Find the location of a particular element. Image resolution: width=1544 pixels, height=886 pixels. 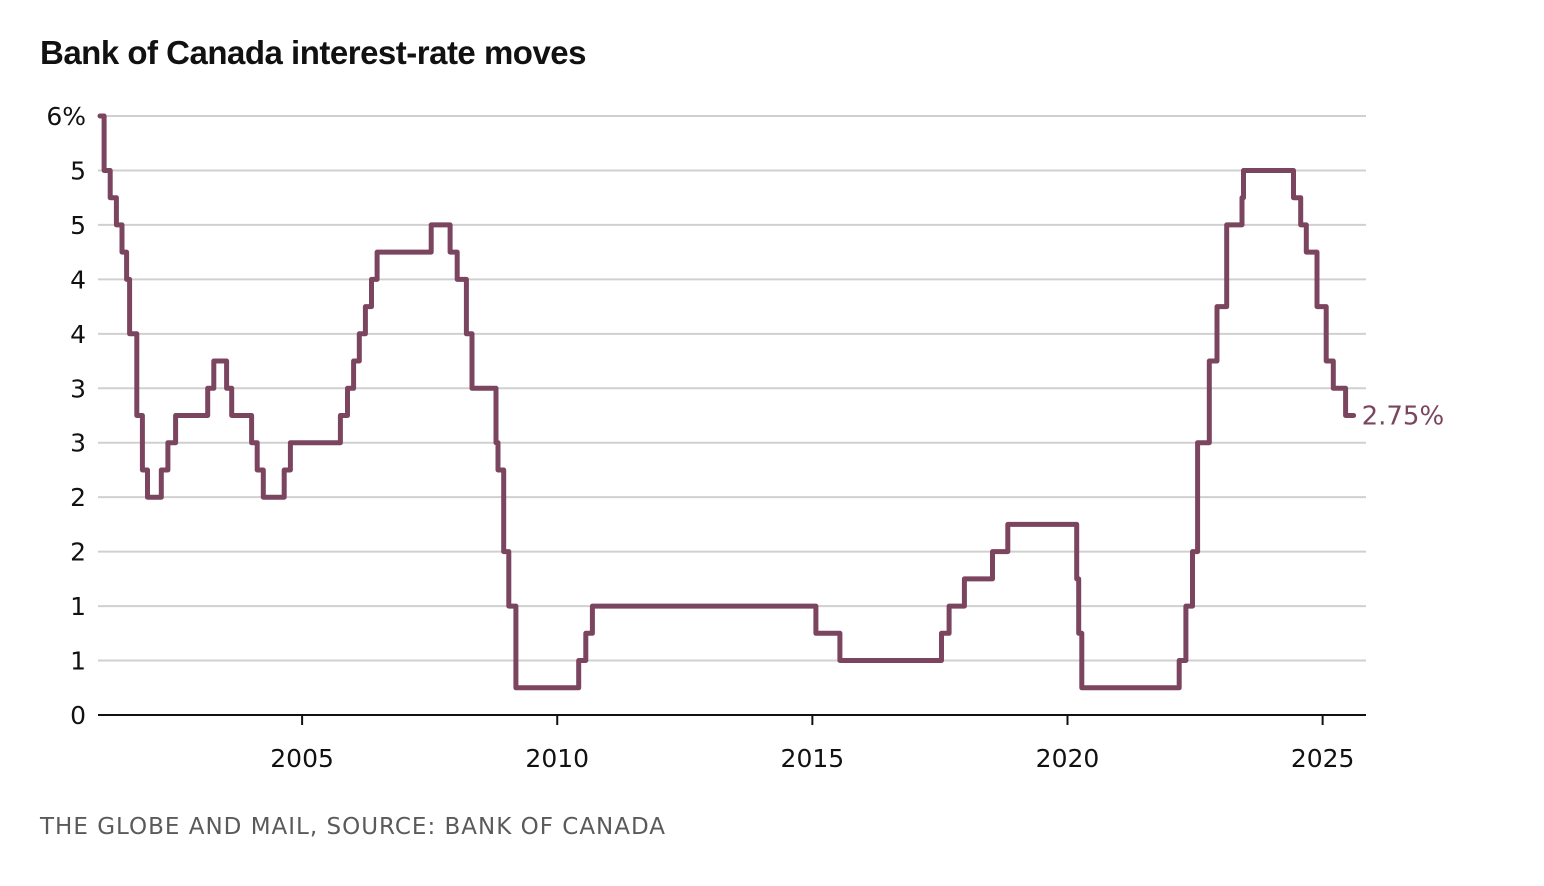

x-tick-label: 2005 is located at coordinates (302, 758).